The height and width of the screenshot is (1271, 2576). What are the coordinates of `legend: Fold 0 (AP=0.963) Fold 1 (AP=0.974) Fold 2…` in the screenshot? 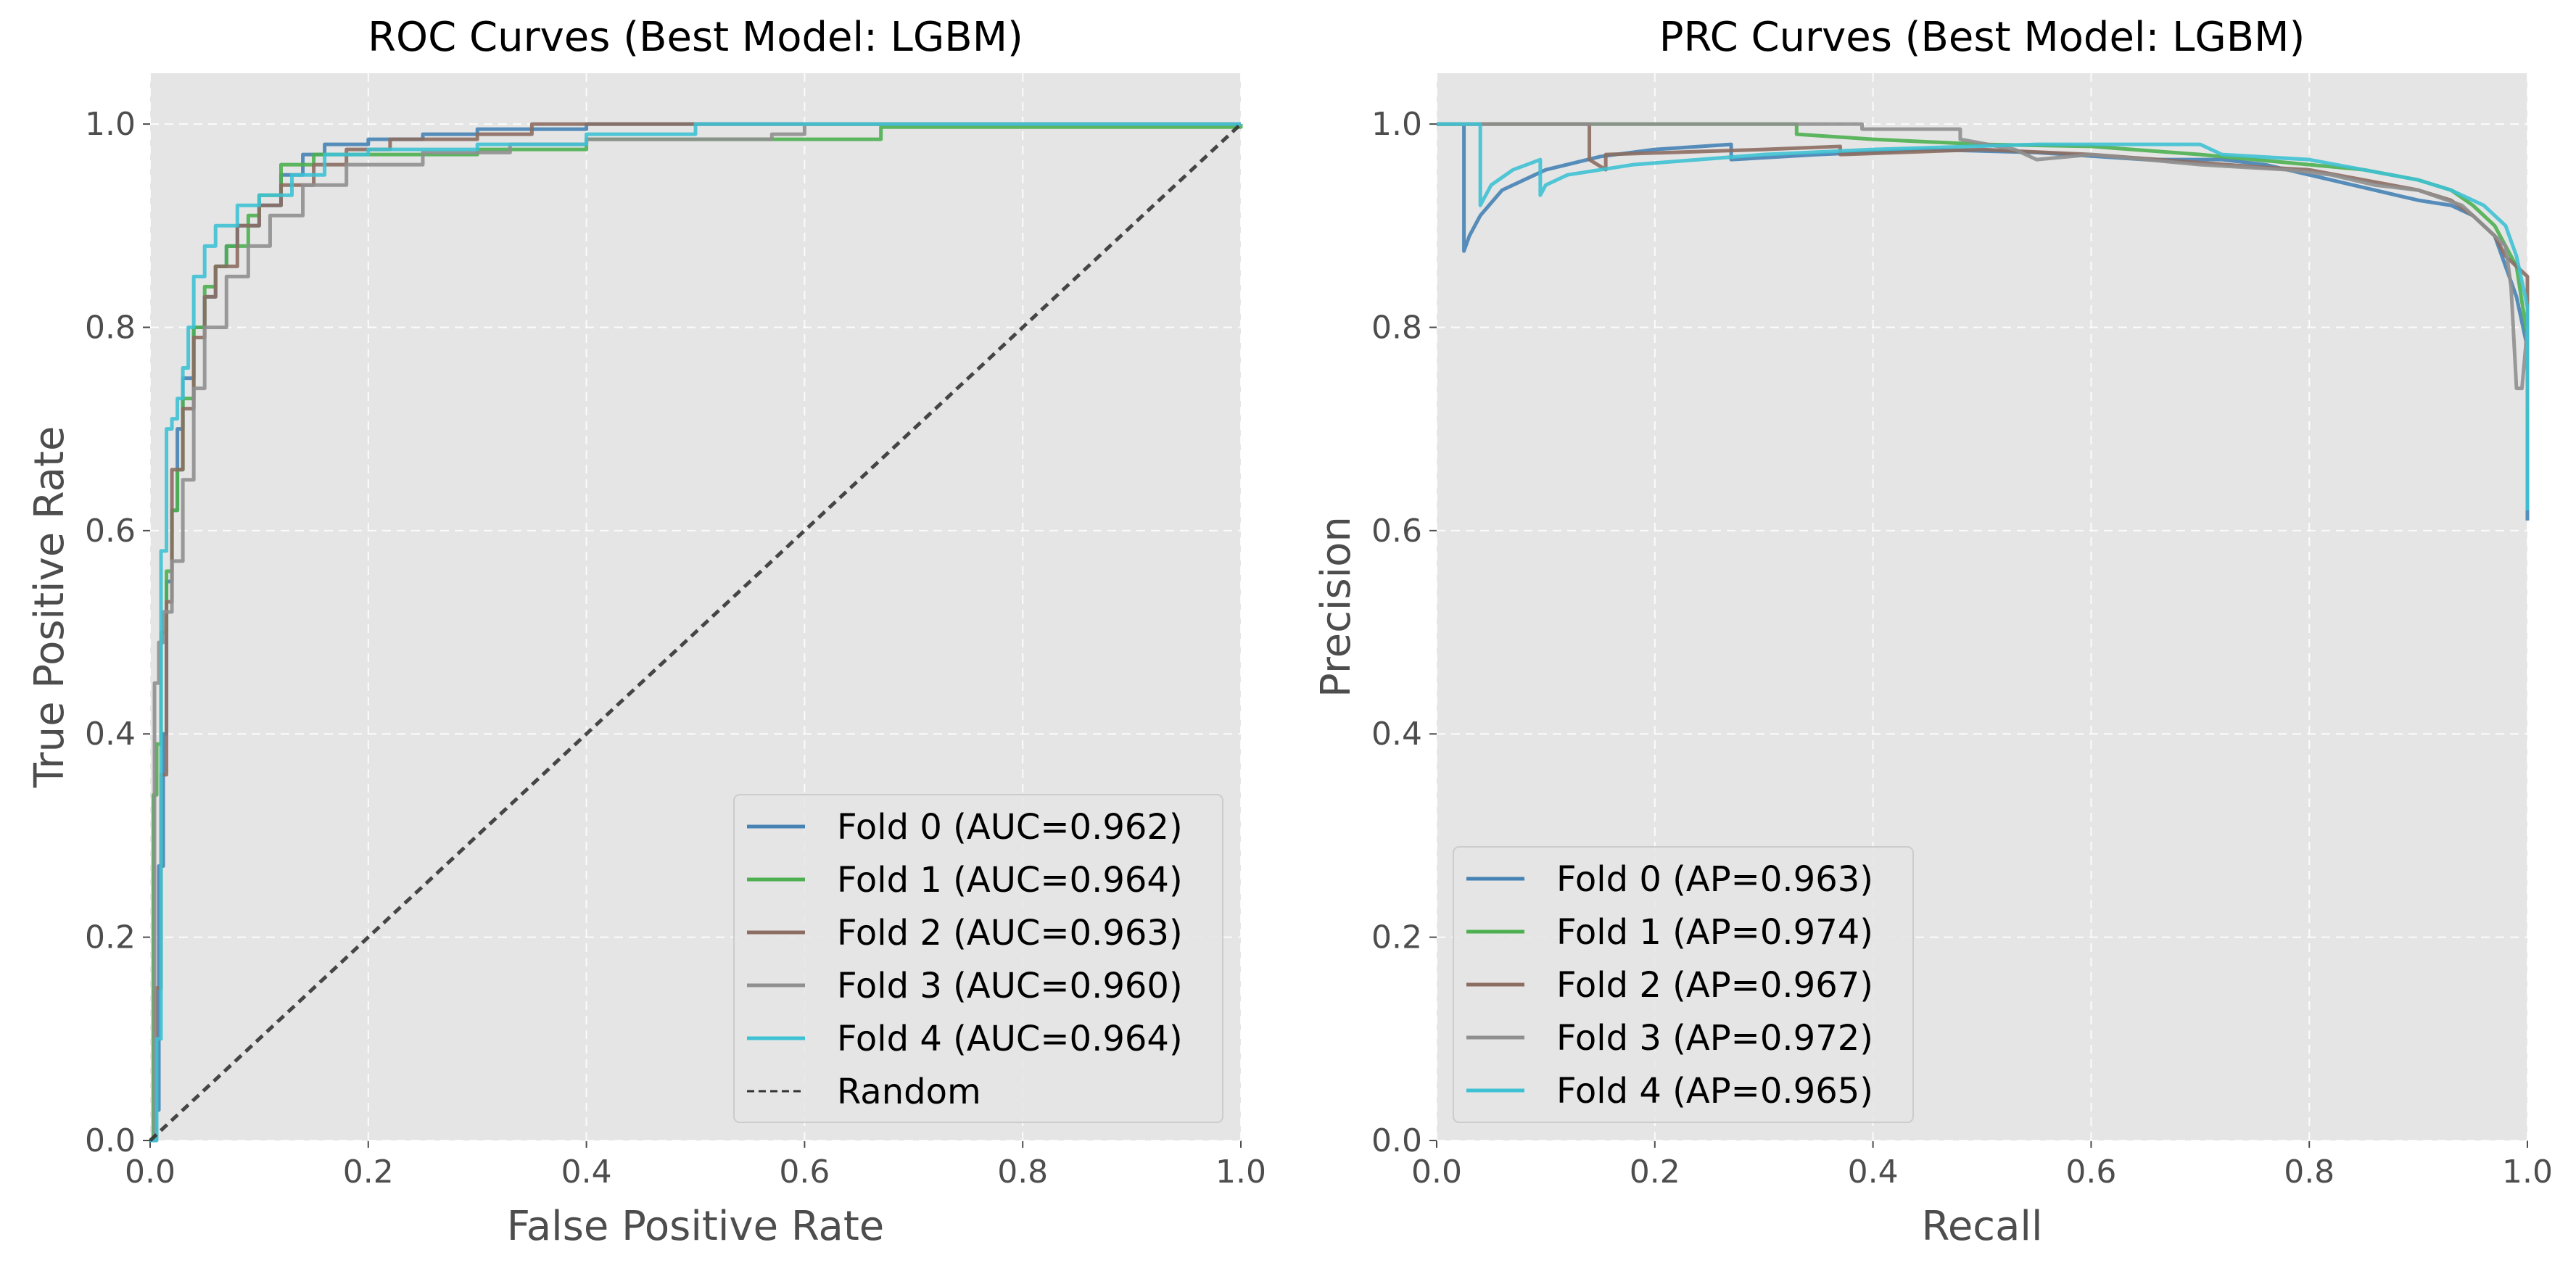 It's located at (1683, 984).